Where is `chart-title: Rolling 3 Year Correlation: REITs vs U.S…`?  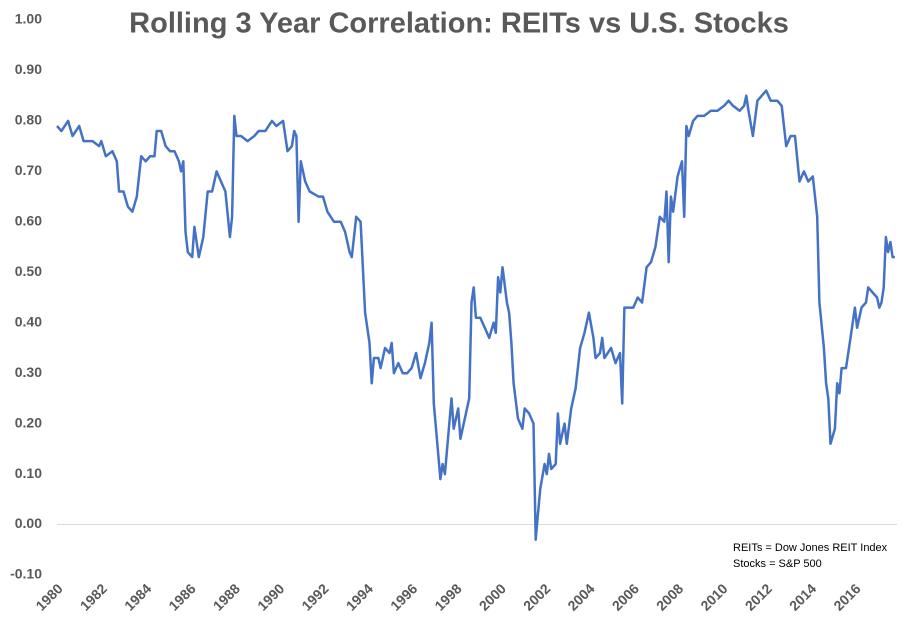
chart-title: Rolling 3 Year Correlation: REITs vs U.S… is located at coordinates (459, 24).